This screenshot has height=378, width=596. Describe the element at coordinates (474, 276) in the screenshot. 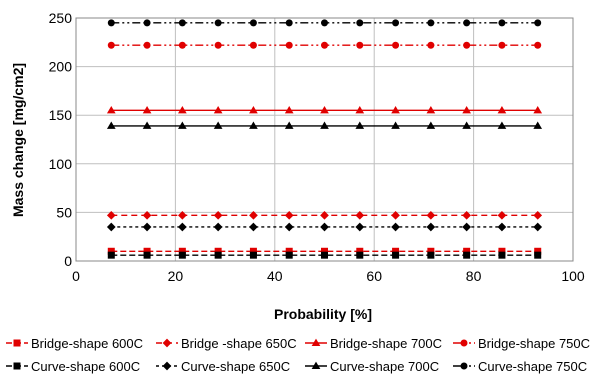

I see `x-tick-label: 80` at that location.